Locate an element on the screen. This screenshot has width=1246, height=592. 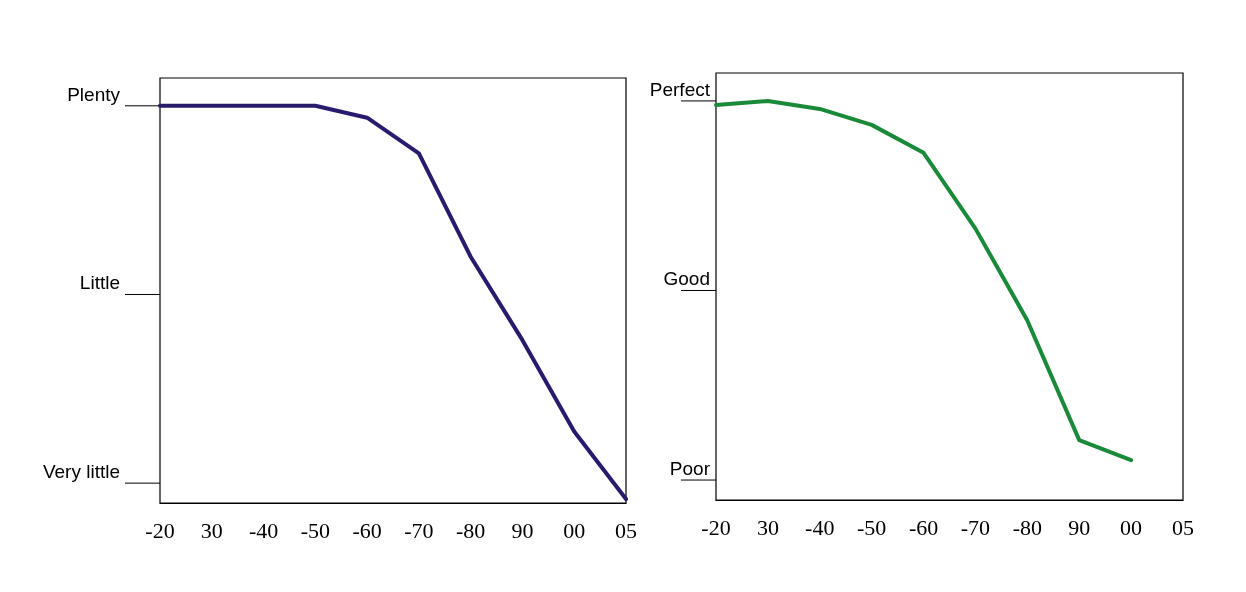
text: Plenty is located at coordinates (94, 94).